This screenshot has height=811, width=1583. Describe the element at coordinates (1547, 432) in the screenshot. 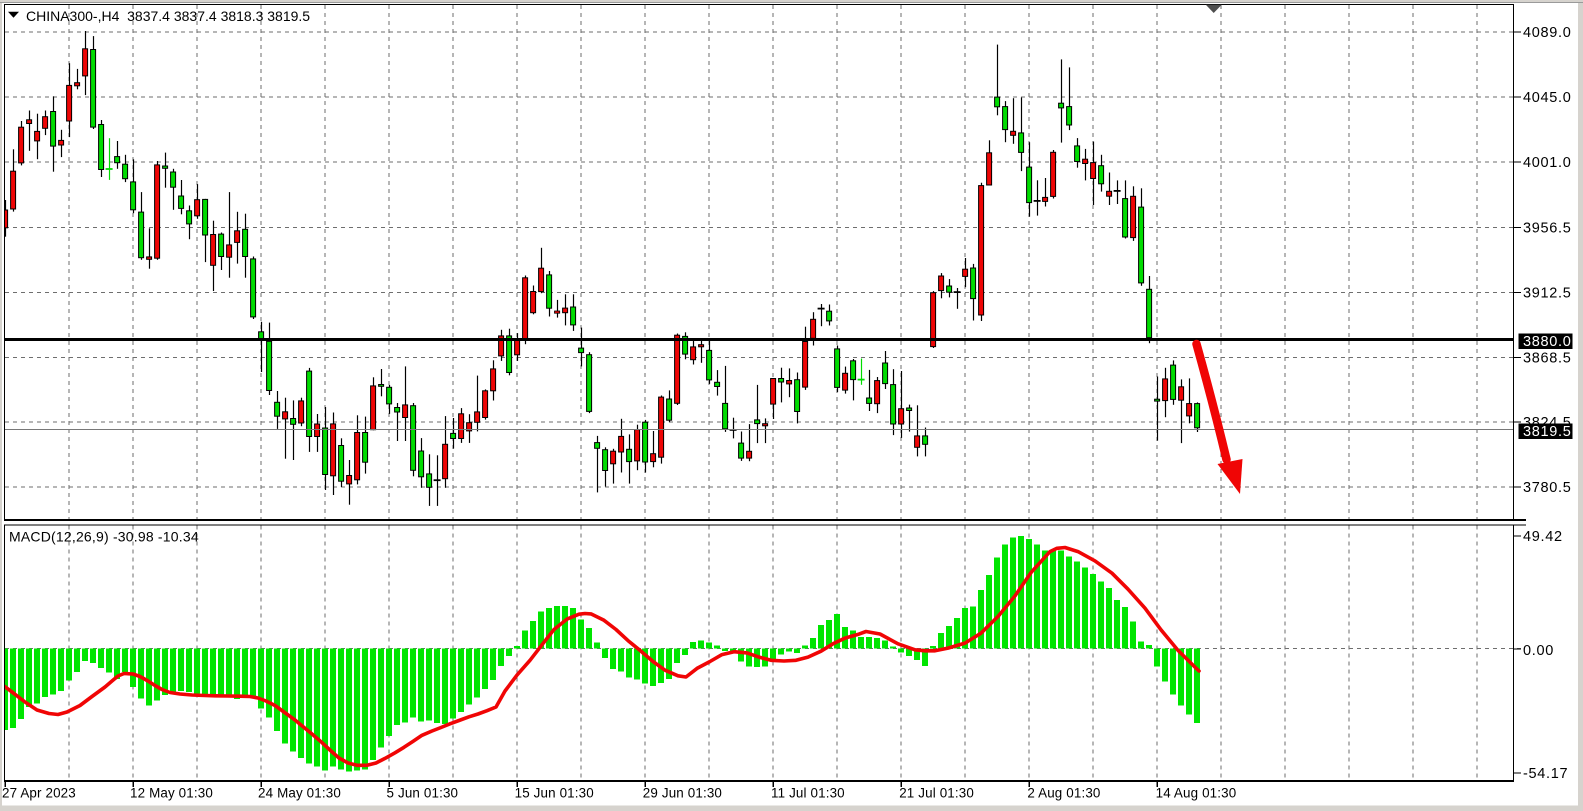

I see `svg-text: 3819.5` at that location.